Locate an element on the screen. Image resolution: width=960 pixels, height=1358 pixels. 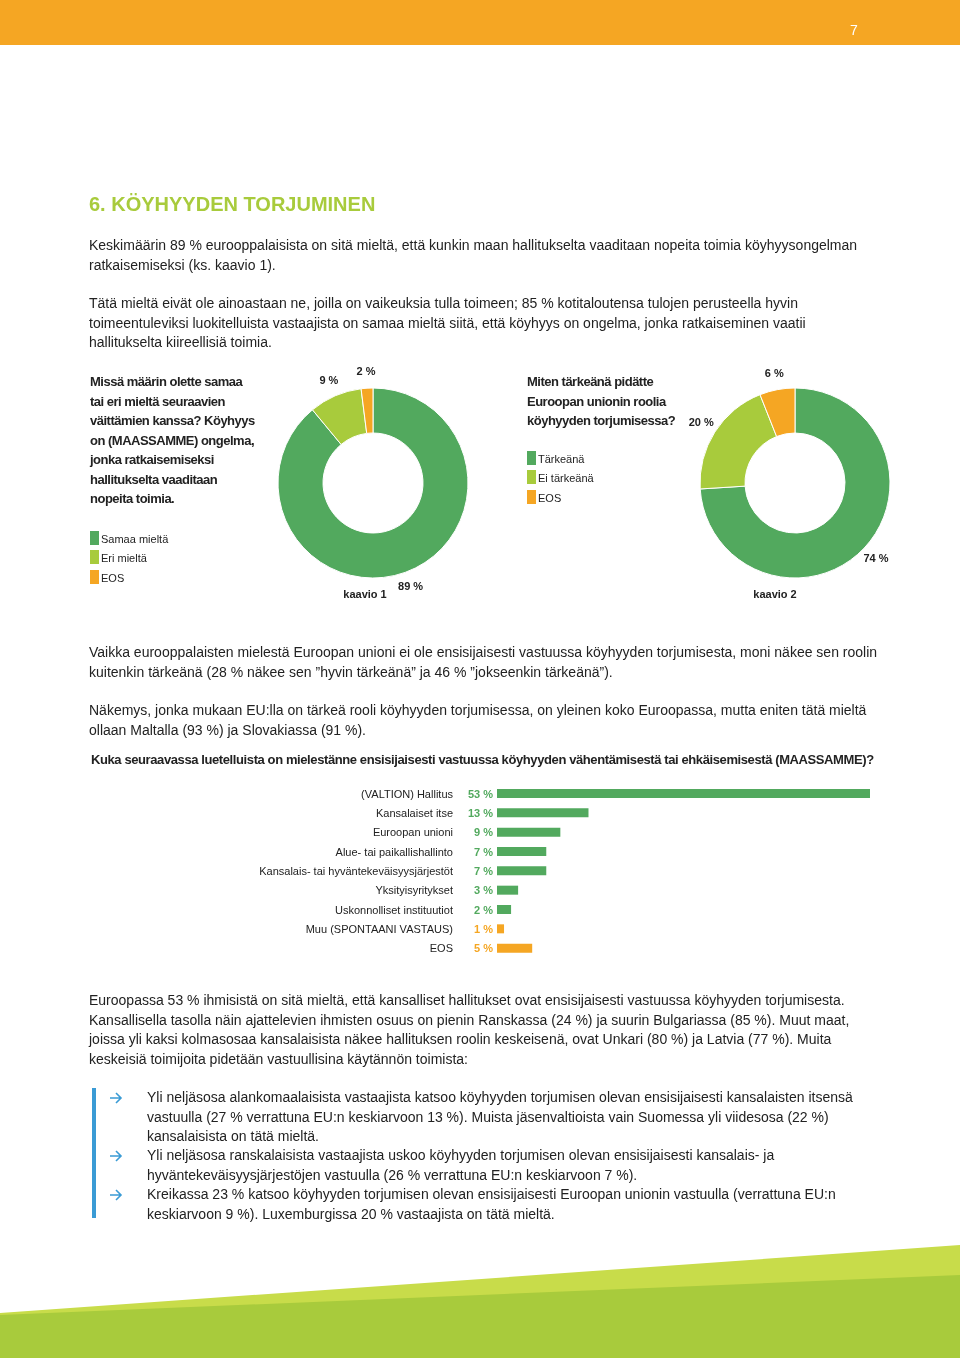
text: Tätä mieltä eivät ole ainoastaan ne, joilla on vaikeuksia tulla toimeen; 85 % kotitaloutensa tulojen perusteella hyvin toimeentuleviksi luokitelluista vastaajista on samaa mieltä siitä, että köyhyys on ongelma, jonka ratkaiseminen vaatii hallitukselta kiireellisiä toimia. is located at coordinates (448, 323).